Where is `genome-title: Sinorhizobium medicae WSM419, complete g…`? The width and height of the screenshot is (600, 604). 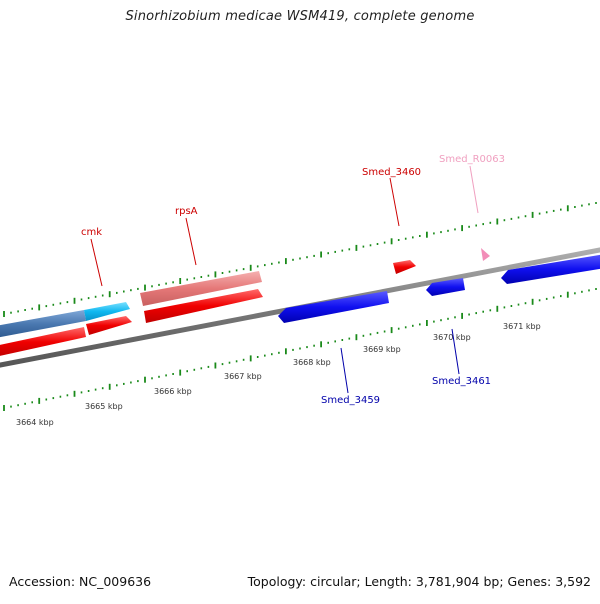 genome-title: Sinorhizobium medicae WSM419, complete g… is located at coordinates (300, 16).